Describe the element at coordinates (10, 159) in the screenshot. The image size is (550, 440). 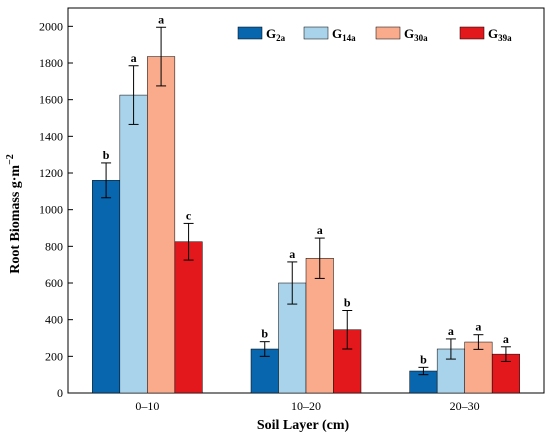
I see `y-axis-title-superscript: −2` at that location.